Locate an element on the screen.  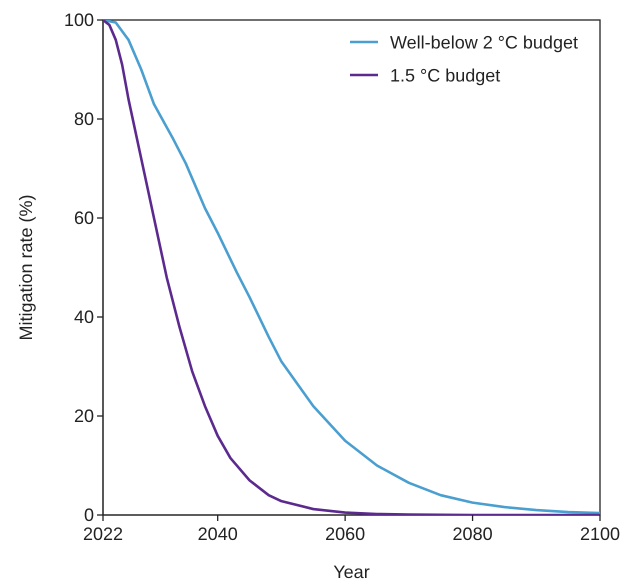
y-tick-label: 20 is located at coordinates (84, 416).